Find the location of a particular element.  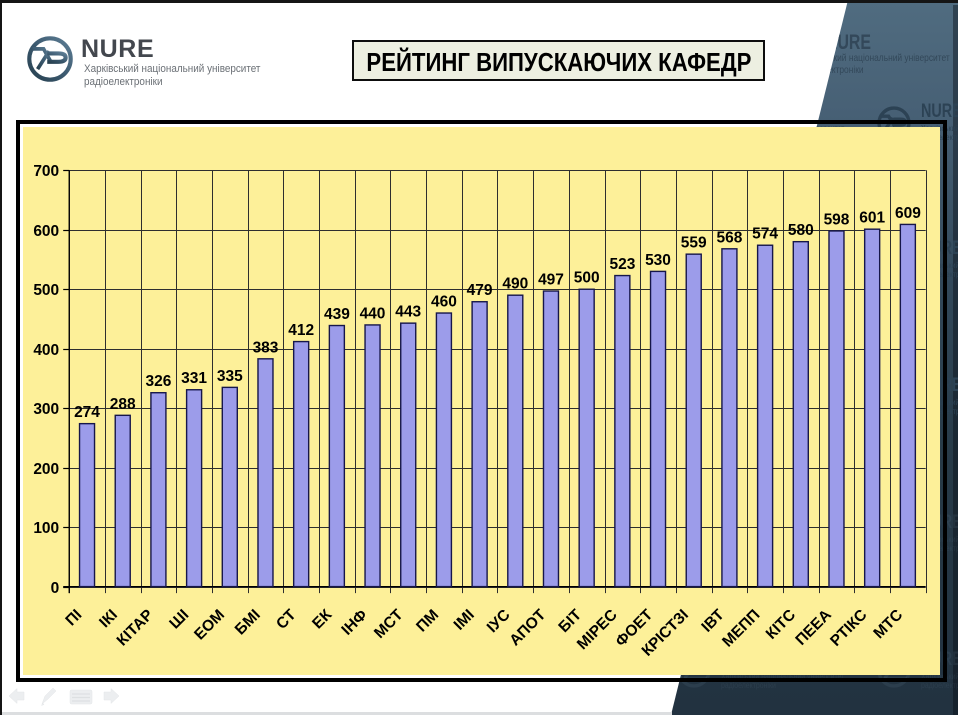

svg-text: 523 is located at coordinates (622, 264).